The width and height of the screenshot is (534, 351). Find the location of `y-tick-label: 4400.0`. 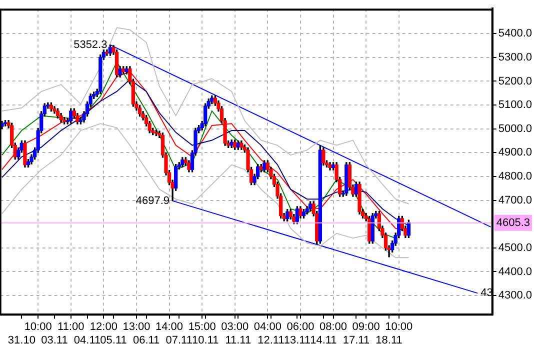

y-tick-label: 4400.0 is located at coordinates (515, 272).